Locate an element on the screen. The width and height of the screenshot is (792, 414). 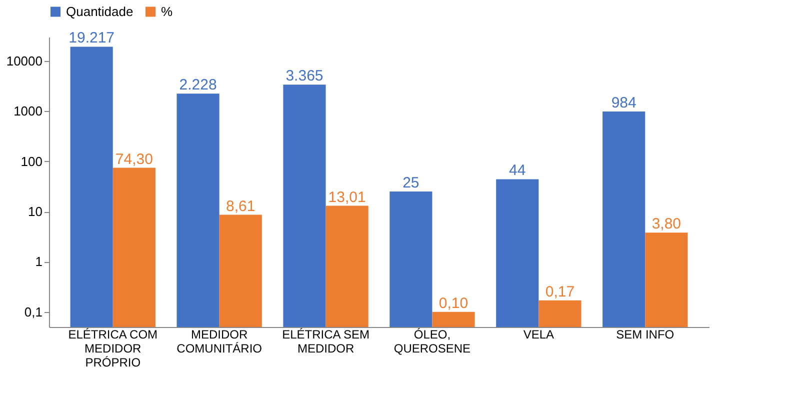
y-tick-label: 0,1 is located at coordinates (33, 312).